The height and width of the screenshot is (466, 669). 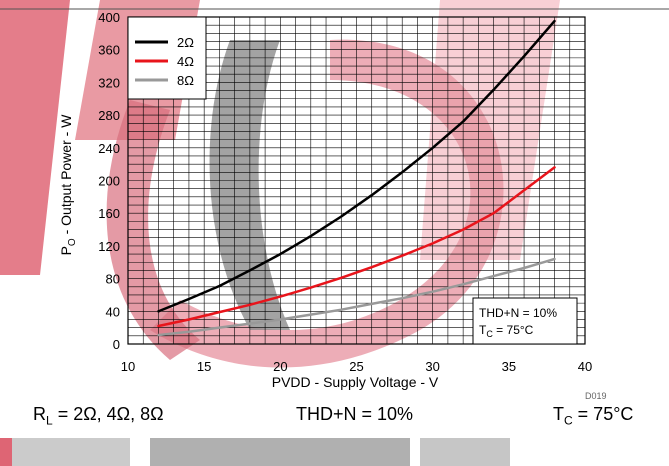 I want to click on x-tick-label: 35, so click(x=509, y=366).